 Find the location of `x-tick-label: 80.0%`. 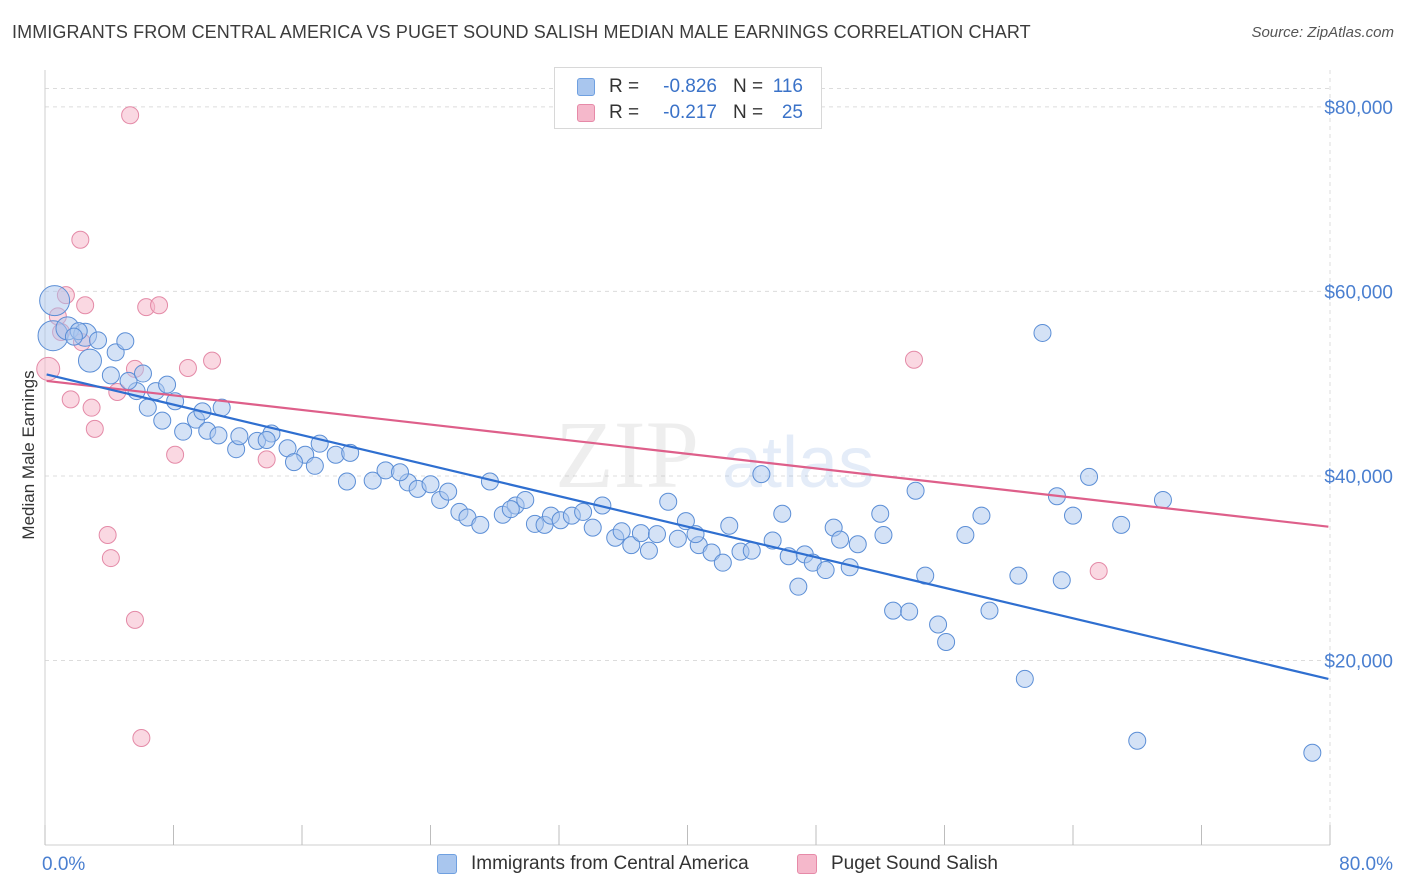

x-tick-label: 80.0% is located at coordinates (1366, 864).